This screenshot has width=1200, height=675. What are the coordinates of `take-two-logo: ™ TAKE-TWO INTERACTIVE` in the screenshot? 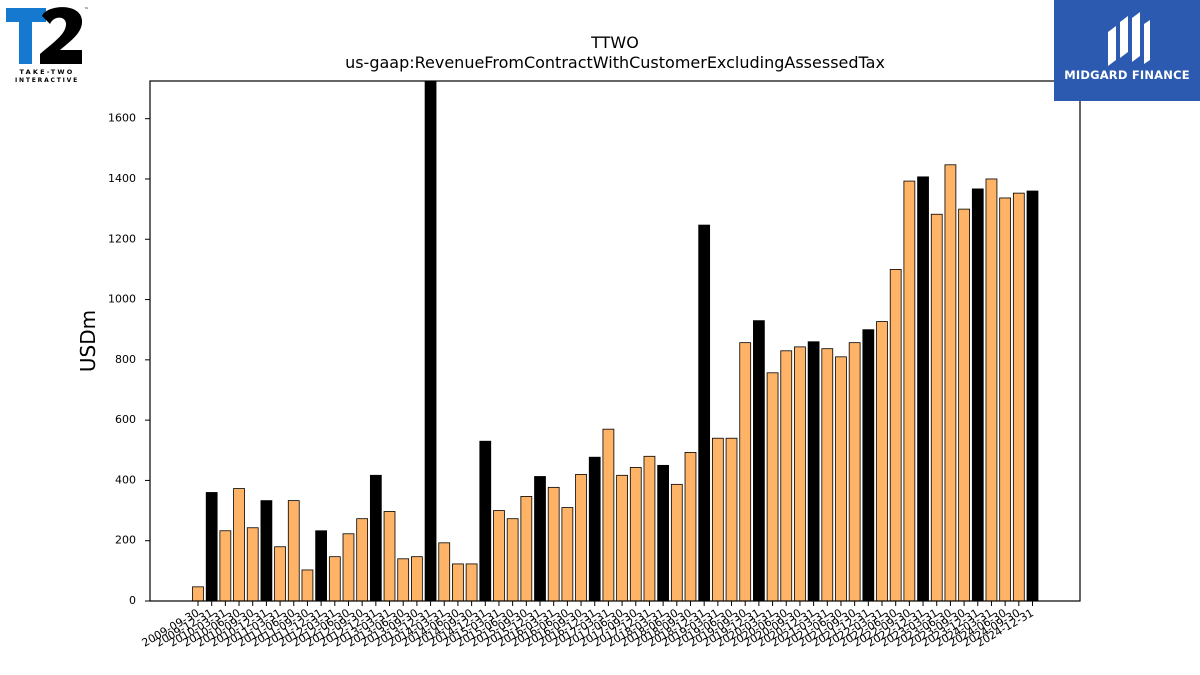 It's located at (47, 43).